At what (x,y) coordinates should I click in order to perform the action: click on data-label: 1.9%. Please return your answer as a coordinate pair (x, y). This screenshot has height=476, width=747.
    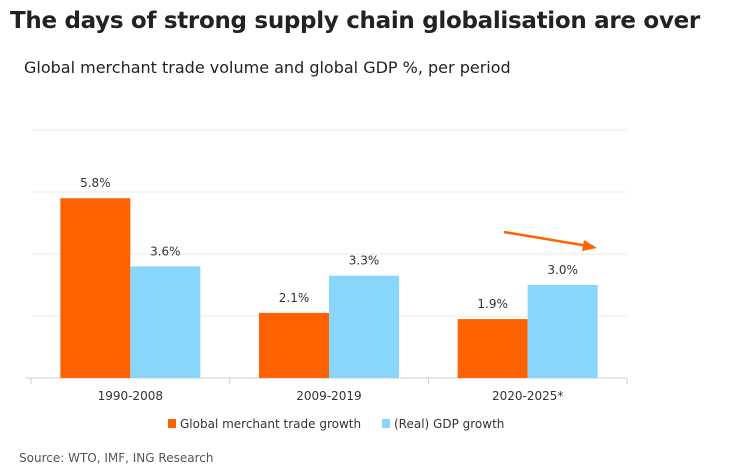
    Looking at the image, I should click on (492, 304).